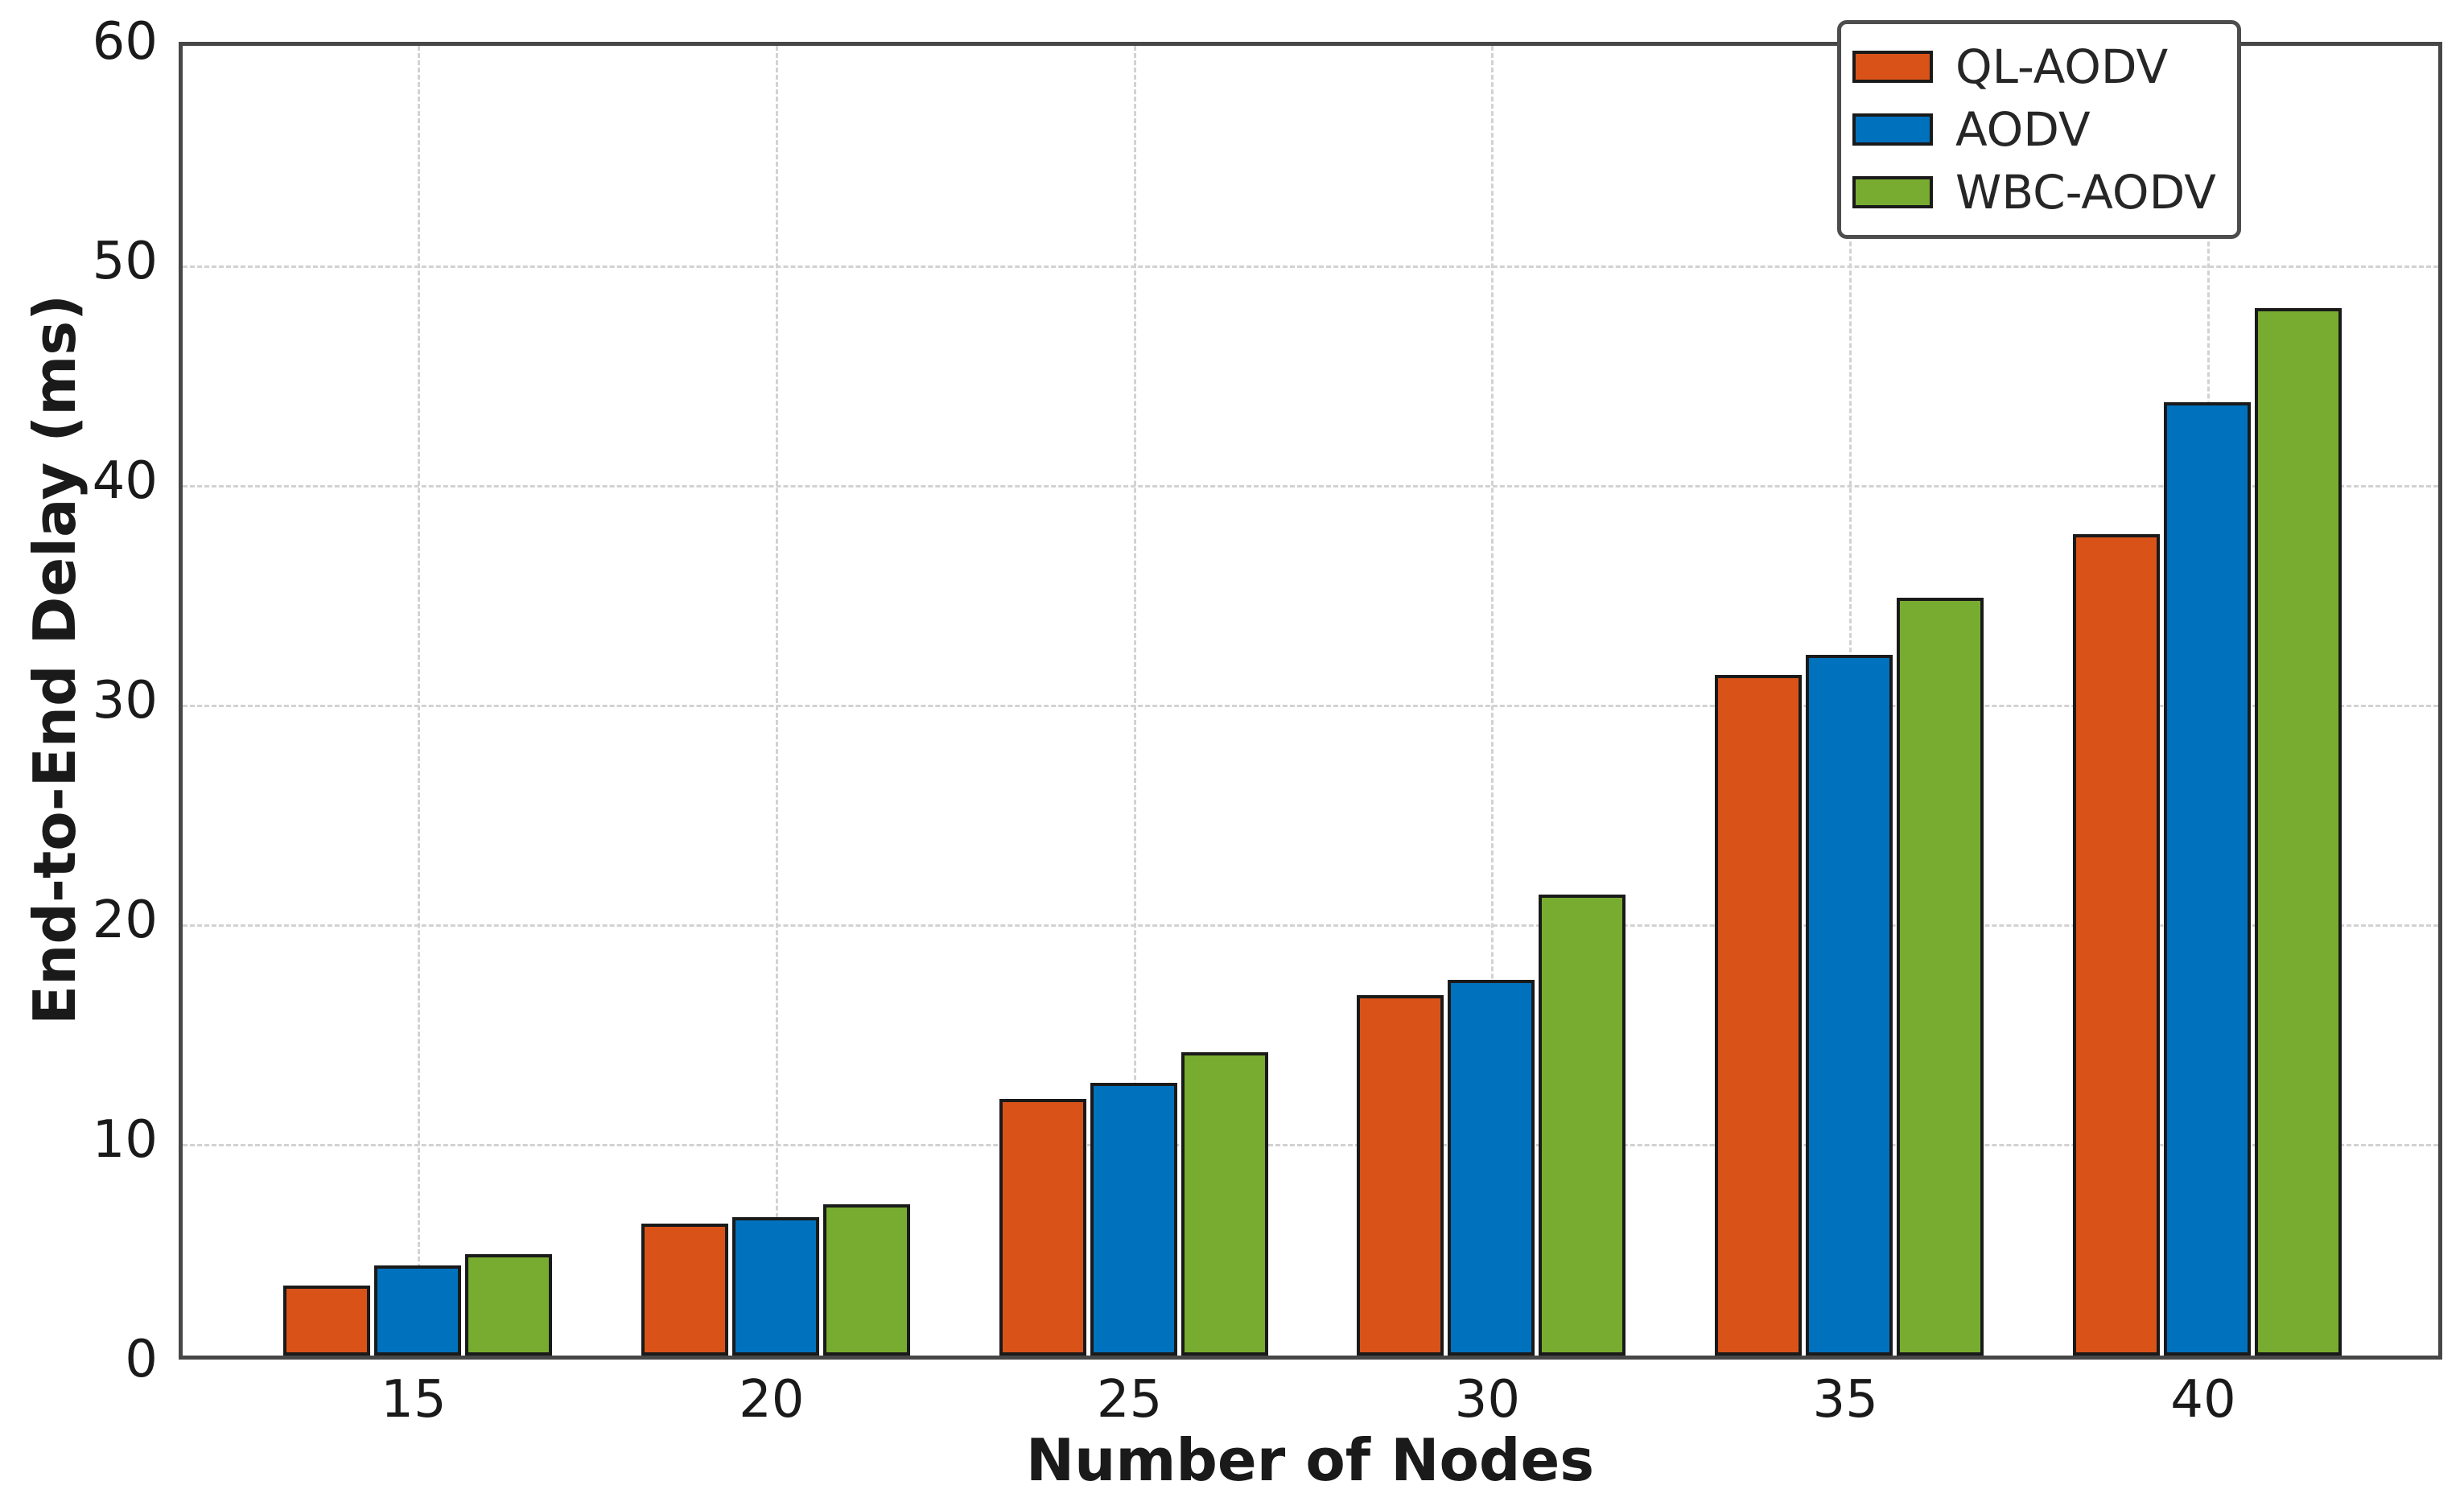 The image size is (2464, 1510). What do you see at coordinates (141, 1359) in the screenshot?
I see `y-tick-label: 0` at bounding box center [141, 1359].